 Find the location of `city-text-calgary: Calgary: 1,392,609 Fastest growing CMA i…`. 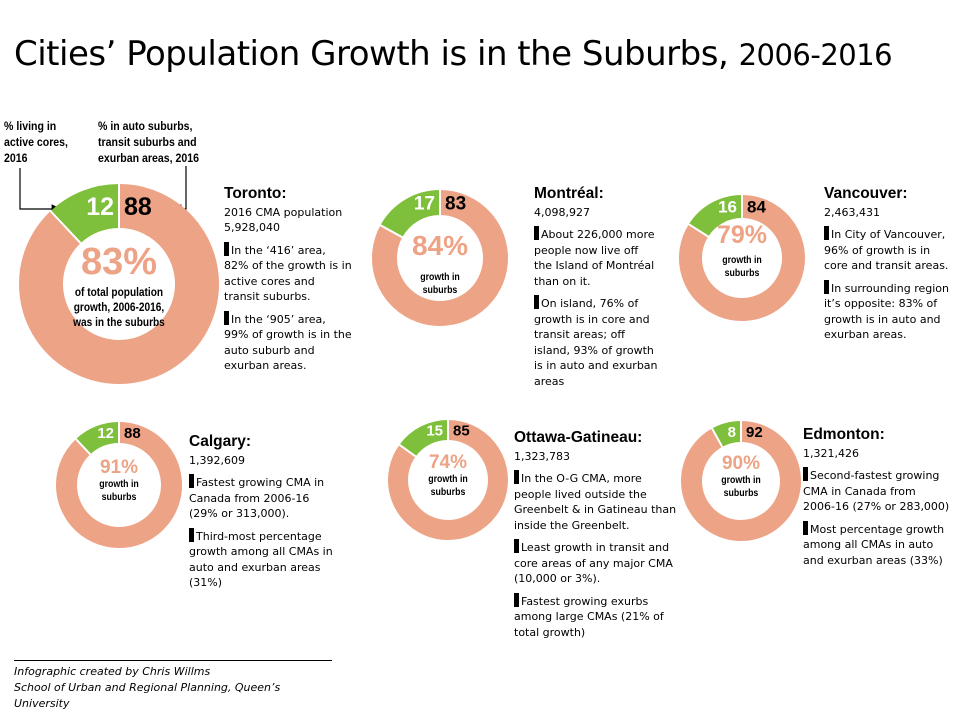

city-text-calgary: Calgary: 1,392,609 Fastest growing CMA i… is located at coordinates (264, 515).